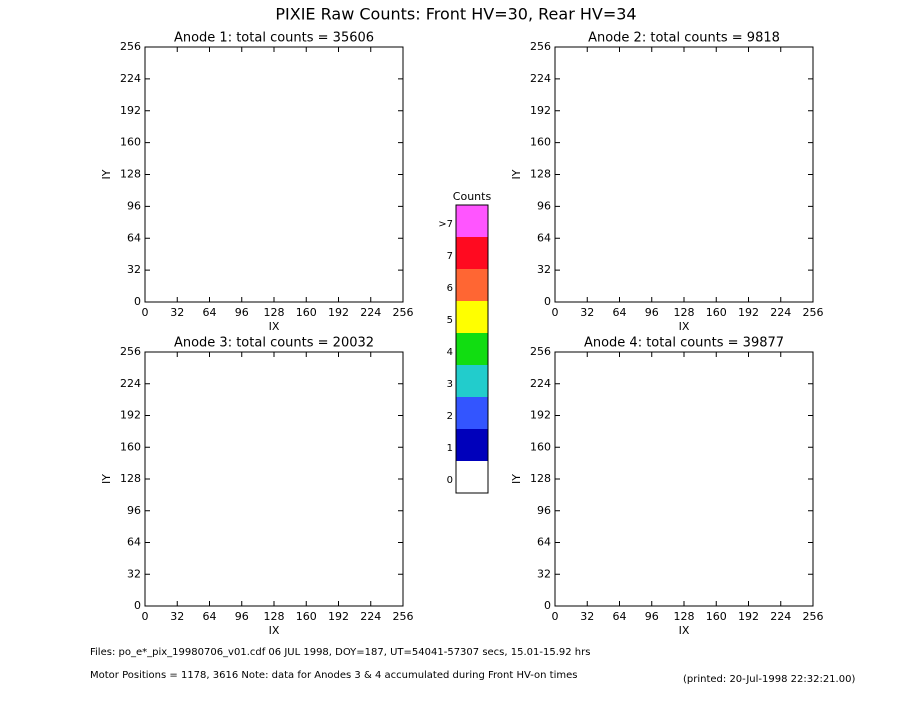 The image size is (913, 705). Describe the element at coordinates (274, 38) in the screenshot. I see `panel-title: Anode 1: total counts = 35606` at that location.